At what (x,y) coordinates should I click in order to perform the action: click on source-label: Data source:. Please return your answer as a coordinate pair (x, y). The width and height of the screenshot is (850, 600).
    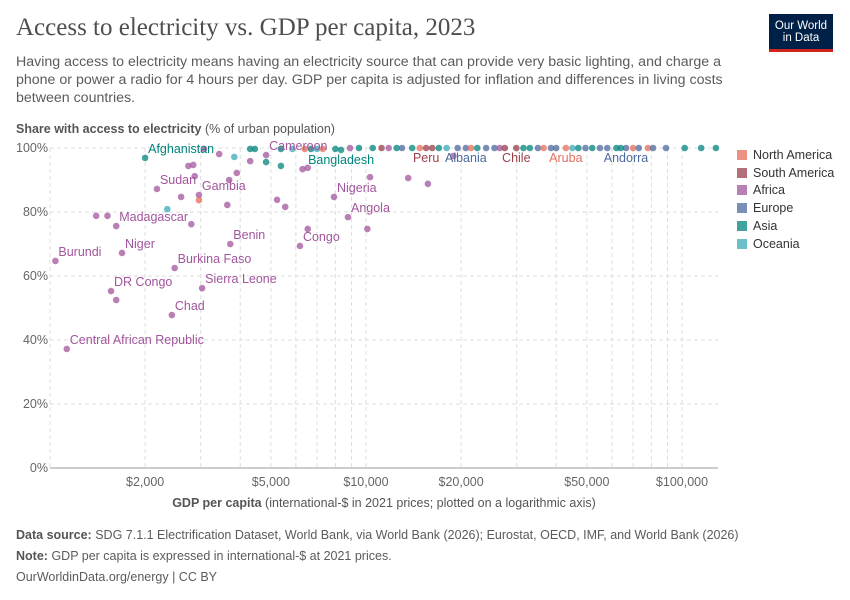
    Looking at the image, I should click on (54, 535).